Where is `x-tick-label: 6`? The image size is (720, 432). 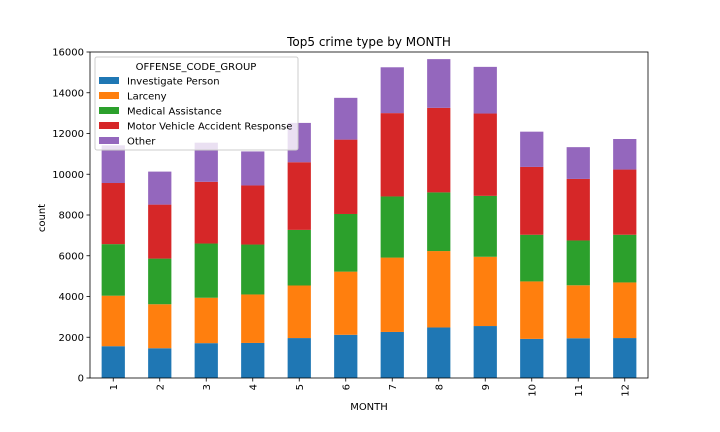
x-tick-label: 6 is located at coordinates (346, 387).